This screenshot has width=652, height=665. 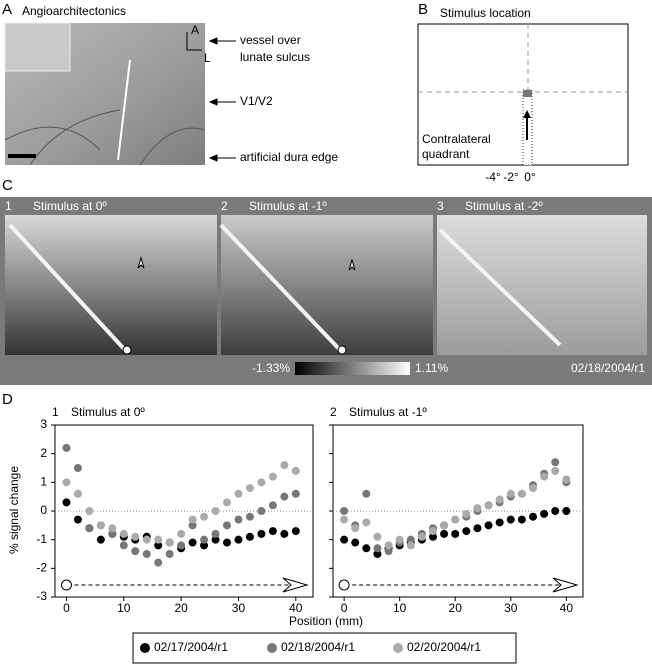 What do you see at coordinates (43, 424) in the screenshot?
I see `y-tick-label: 3` at bounding box center [43, 424].